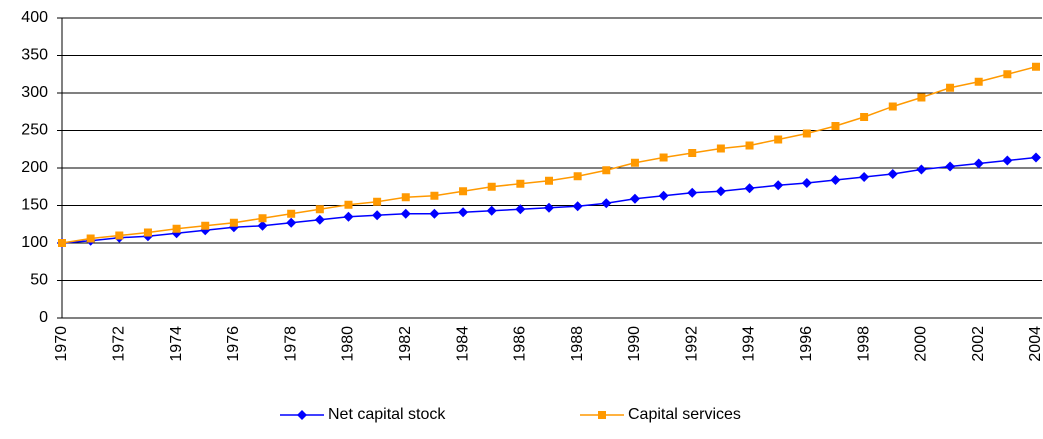  Describe the element at coordinates (34, 242) in the screenshot. I see `y-tick-label: 100` at that location.